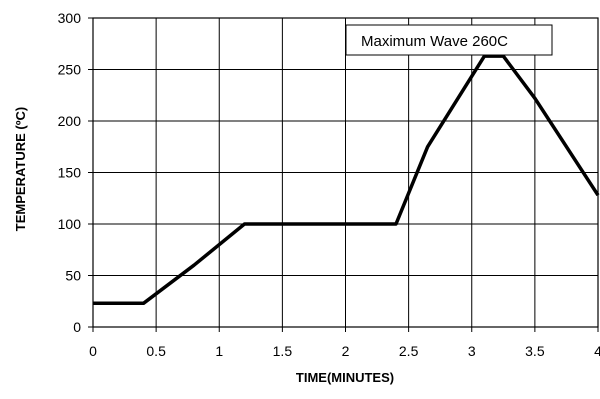  What do you see at coordinates (434, 41) in the screenshot?
I see `annotation-label: Maximum Wave 260C` at bounding box center [434, 41].